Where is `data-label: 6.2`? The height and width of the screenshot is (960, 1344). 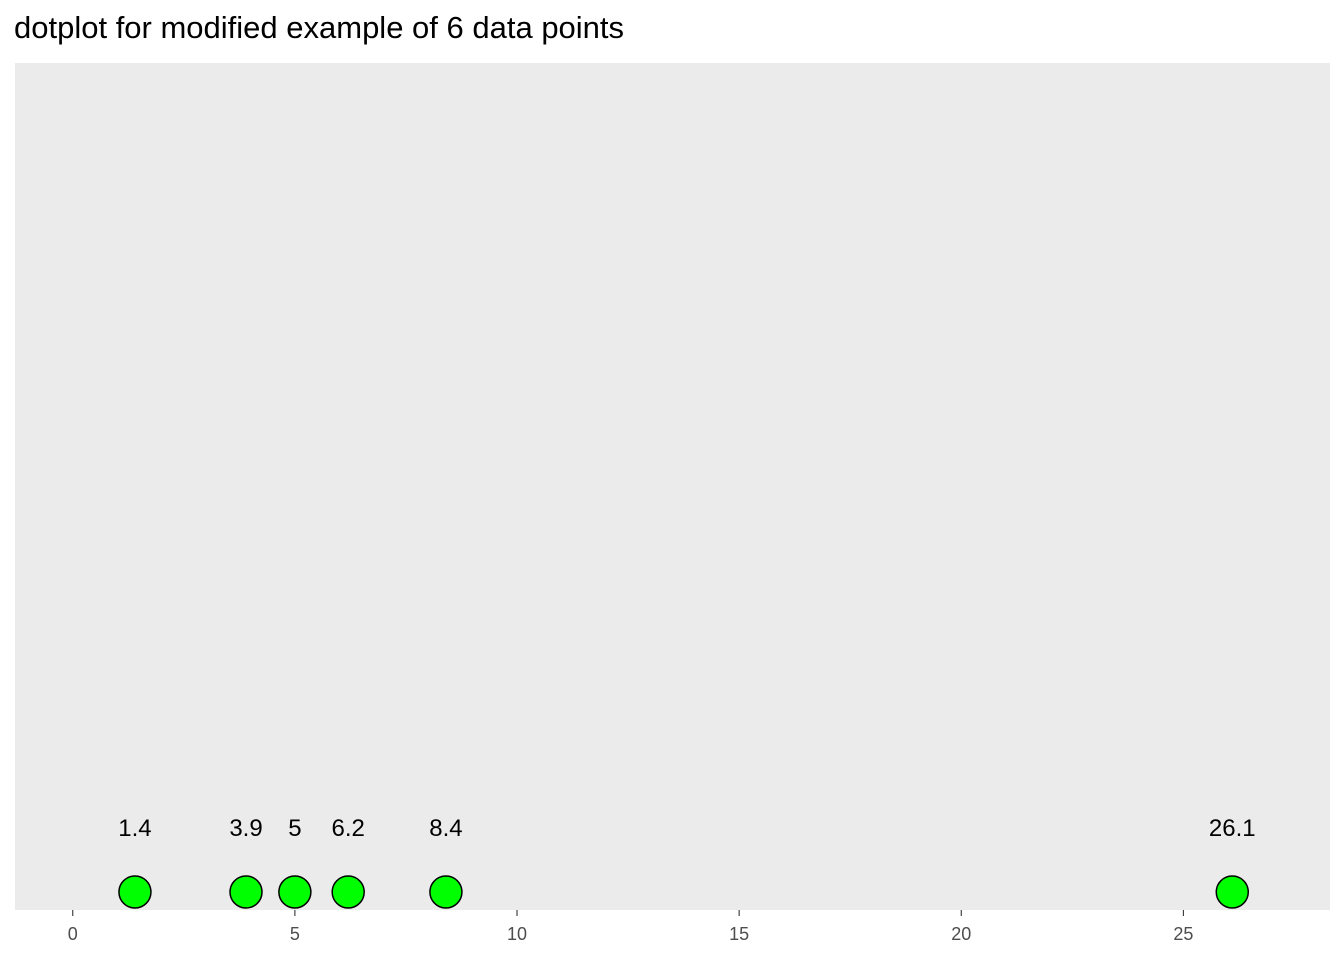
data-label: 6.2 is located at coordinates (348, 828).